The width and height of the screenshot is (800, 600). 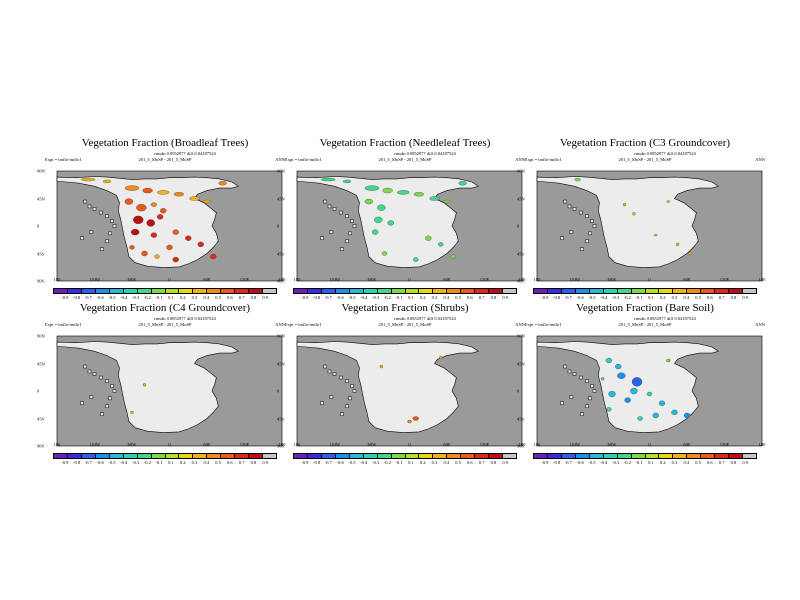 What do you see at coordinates (244, 444) in the screenshot?
I see `x-tick-label: 120E` at bounding box center [244, 444].